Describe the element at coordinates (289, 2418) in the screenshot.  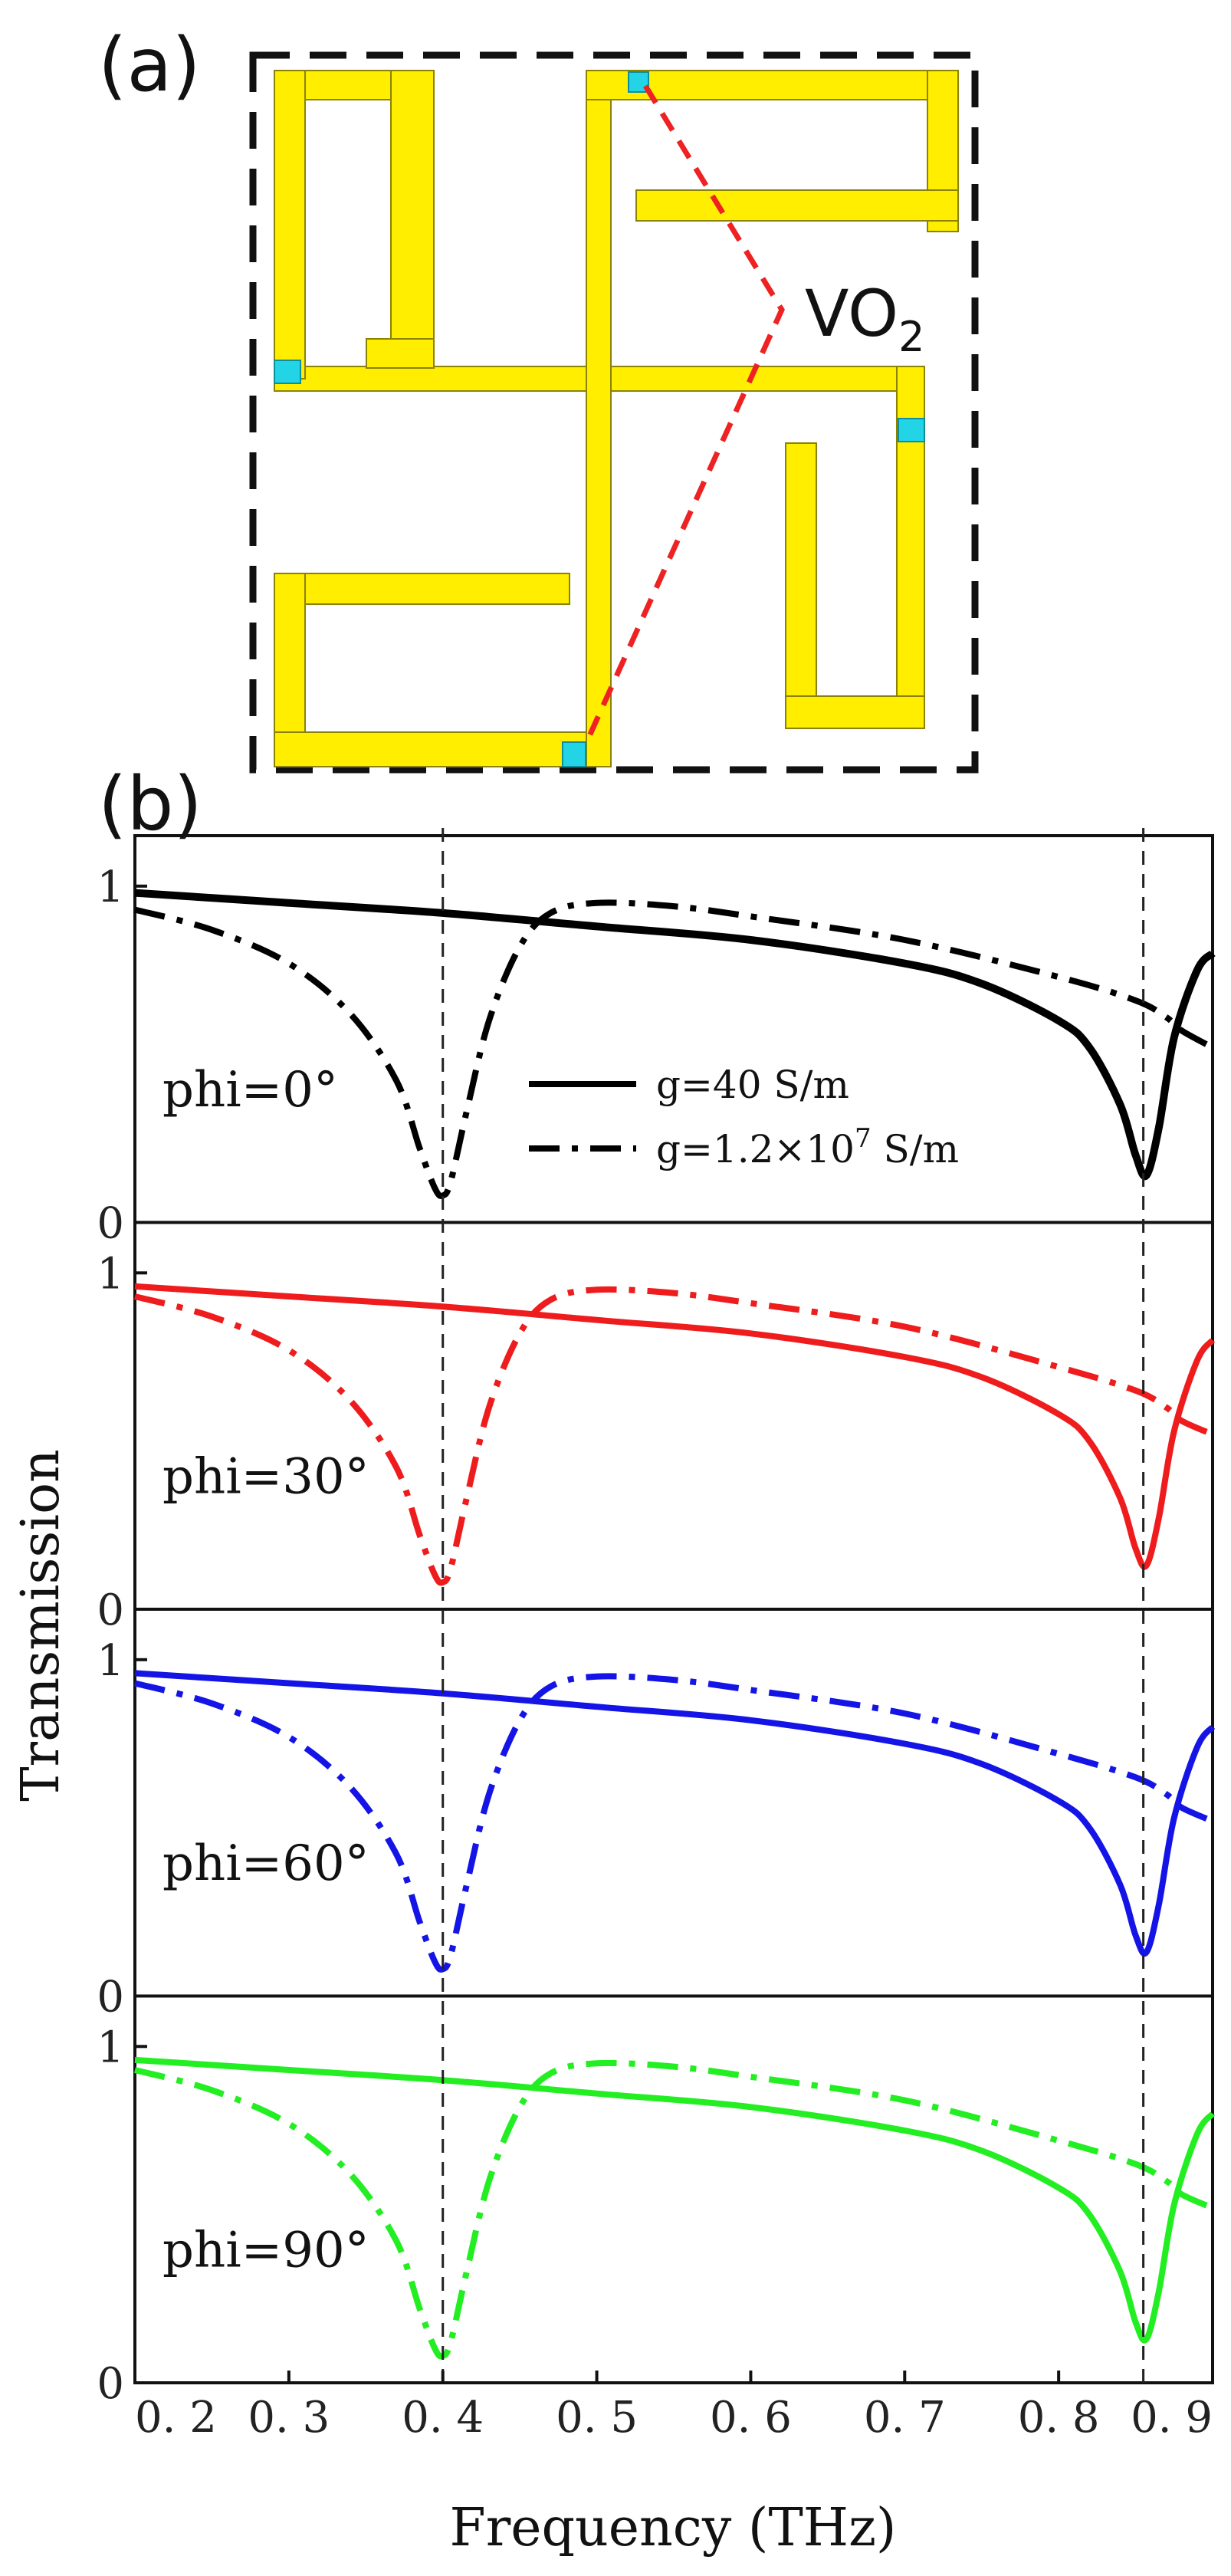
I see `x-tick-label: 0. 3` at that location.